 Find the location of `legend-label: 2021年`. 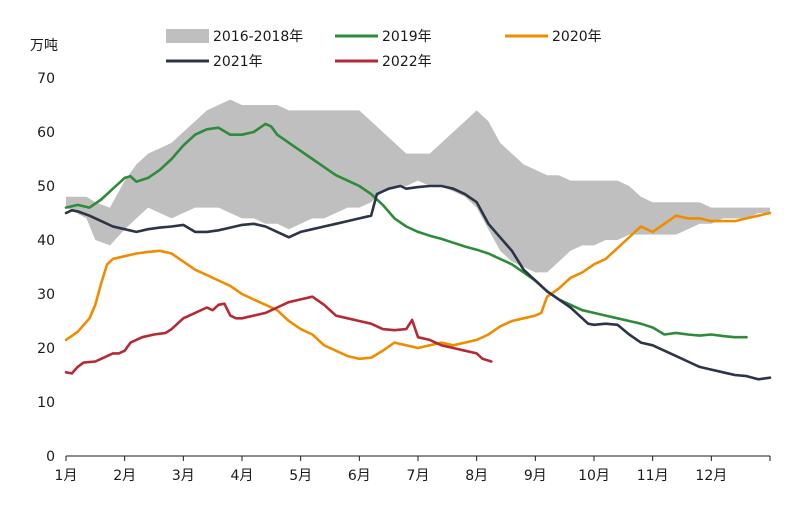

legend-label: 2021年 is located at coordinates (238, 62).